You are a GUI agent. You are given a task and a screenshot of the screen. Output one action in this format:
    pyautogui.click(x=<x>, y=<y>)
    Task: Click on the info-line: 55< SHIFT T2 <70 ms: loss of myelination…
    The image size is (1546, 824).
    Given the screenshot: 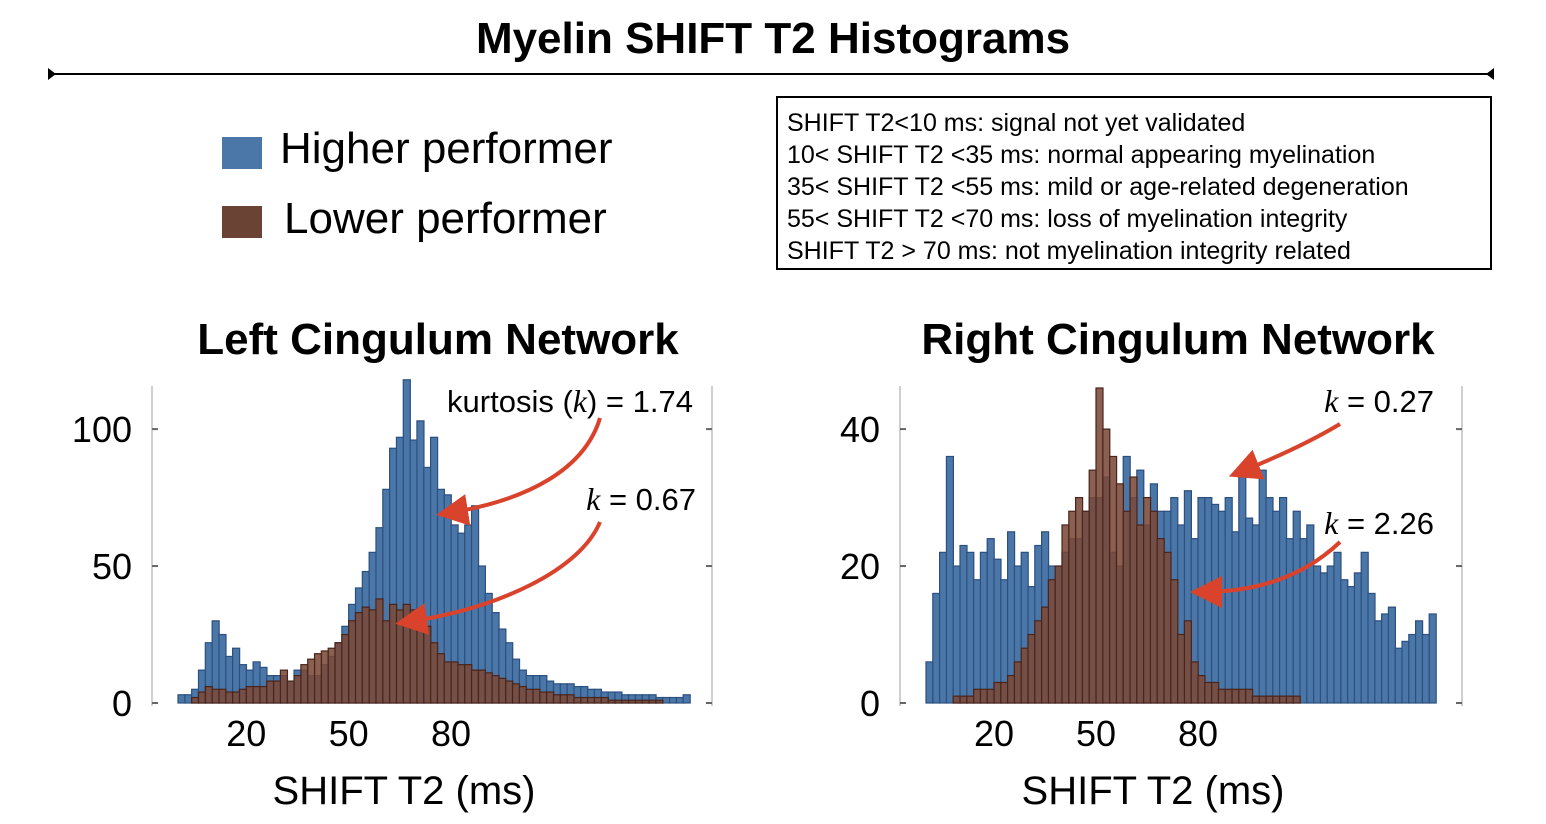 What is the action you would take?
    pyautogui.click(x=1067, y=219)
    